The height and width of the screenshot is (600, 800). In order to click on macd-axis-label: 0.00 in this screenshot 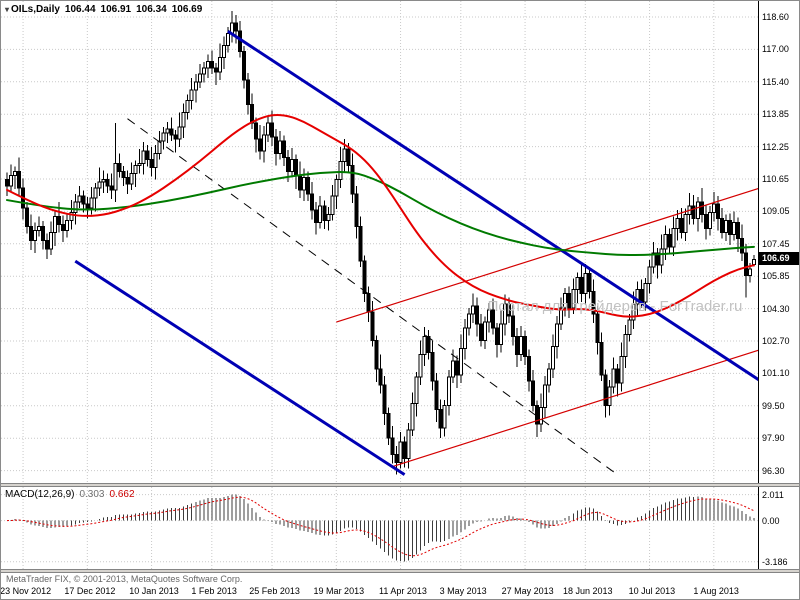, I will do `click(771, 520)`.